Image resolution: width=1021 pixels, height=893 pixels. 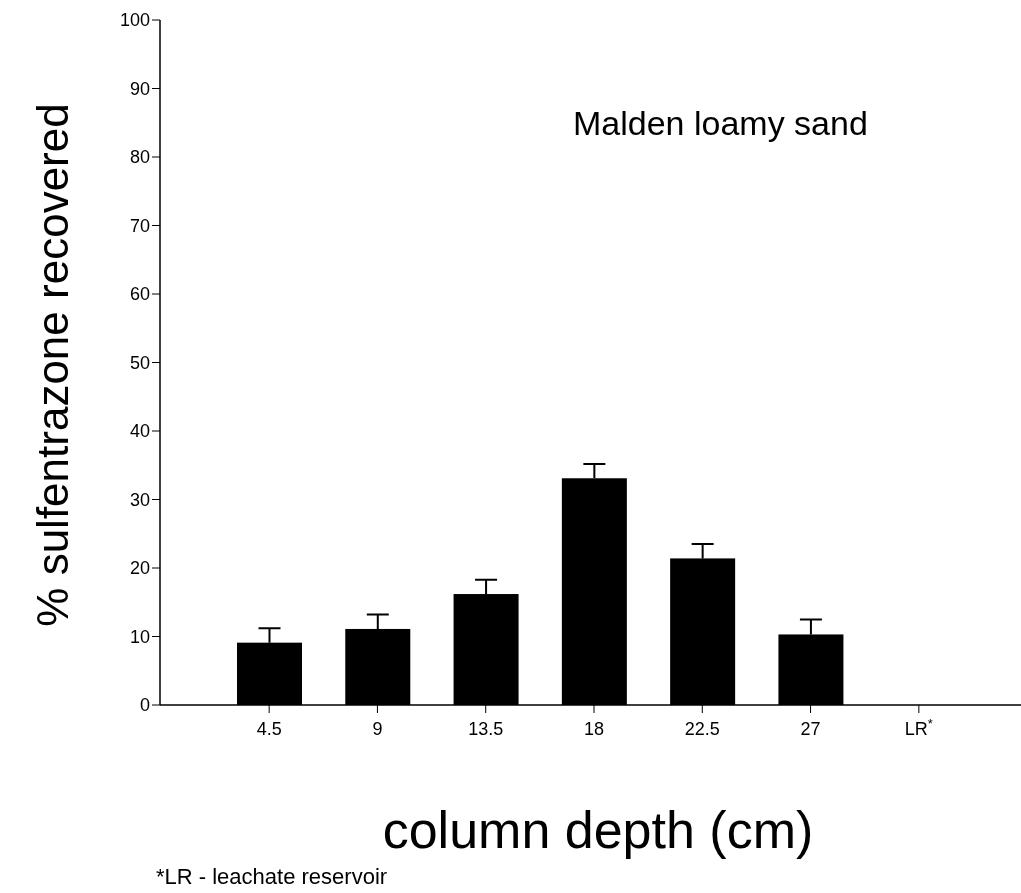 I want to click on x-tick-label: LR$^{*}$, so click(x=918, y=727).